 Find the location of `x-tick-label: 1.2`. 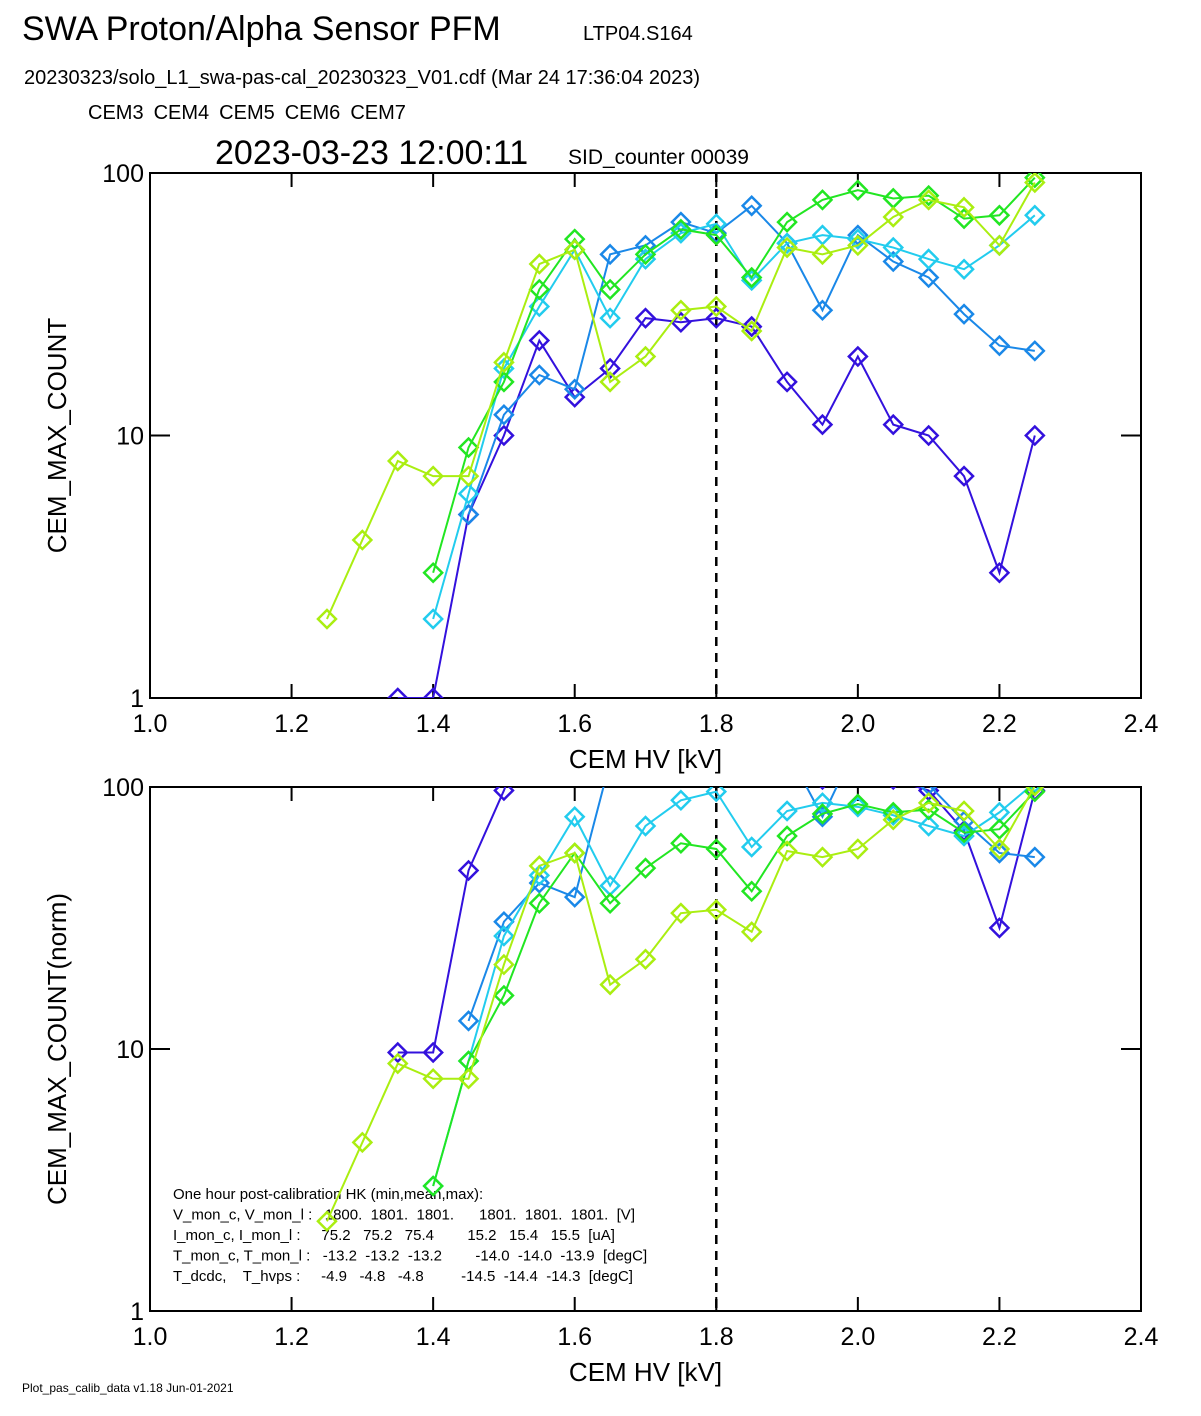

x-tick-label: 1.2 is located at coordinates (291, 1337).